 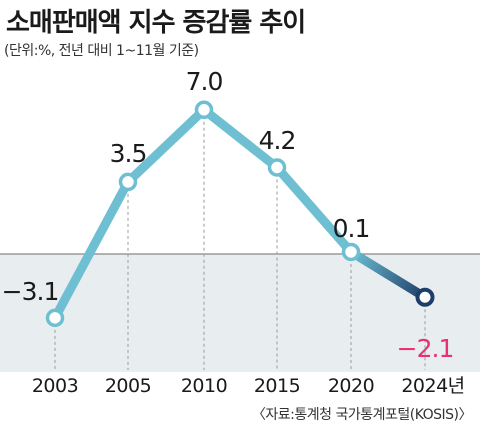 I want to click on value-label: 0.1, so click(x=351, y=228).